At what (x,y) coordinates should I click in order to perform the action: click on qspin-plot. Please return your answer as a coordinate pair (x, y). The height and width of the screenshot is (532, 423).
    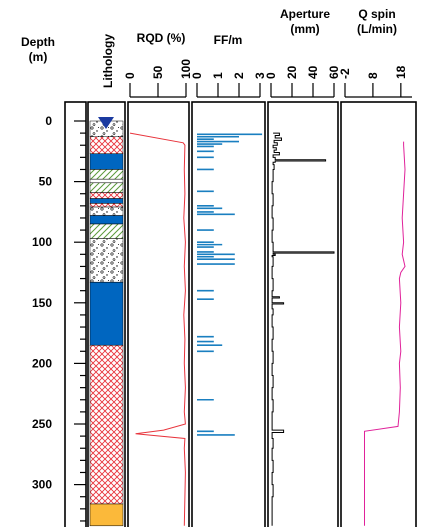
    Looking at the image, I should click on (385, 333).